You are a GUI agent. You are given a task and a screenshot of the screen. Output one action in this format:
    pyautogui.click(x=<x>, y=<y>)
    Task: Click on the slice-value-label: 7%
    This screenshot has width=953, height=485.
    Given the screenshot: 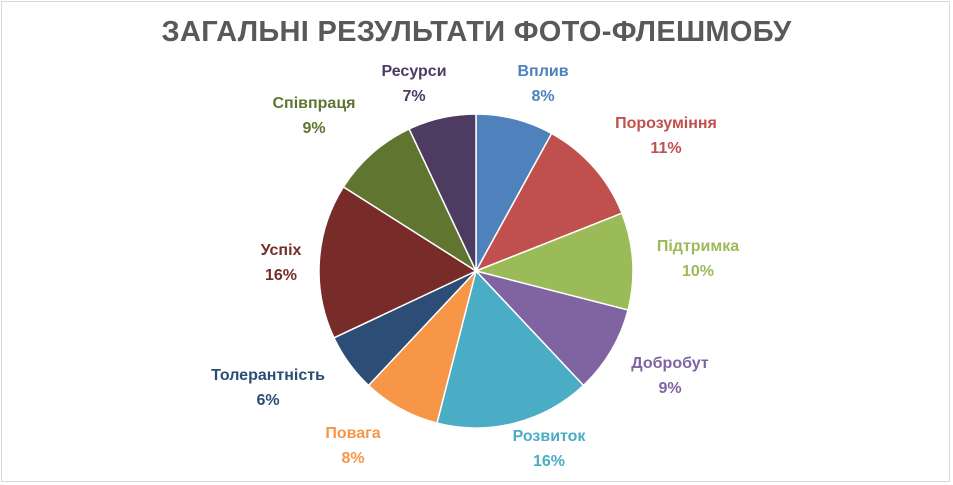 What is the action you would take?
    pyautogui.click(x=413, y=96)
    